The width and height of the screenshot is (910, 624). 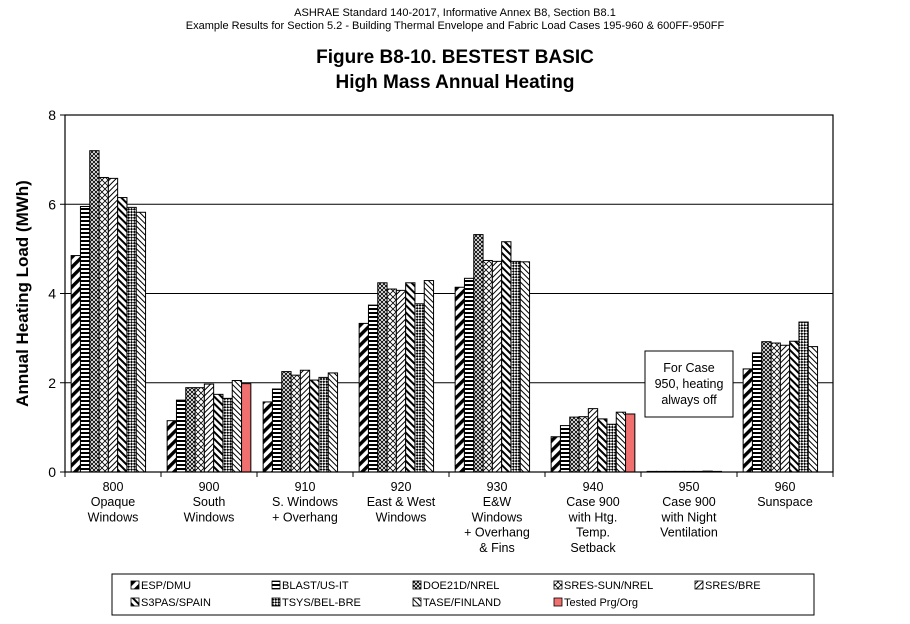 I want to click on legend-label: TASE/FINLAND, so click(x=462, y=603).